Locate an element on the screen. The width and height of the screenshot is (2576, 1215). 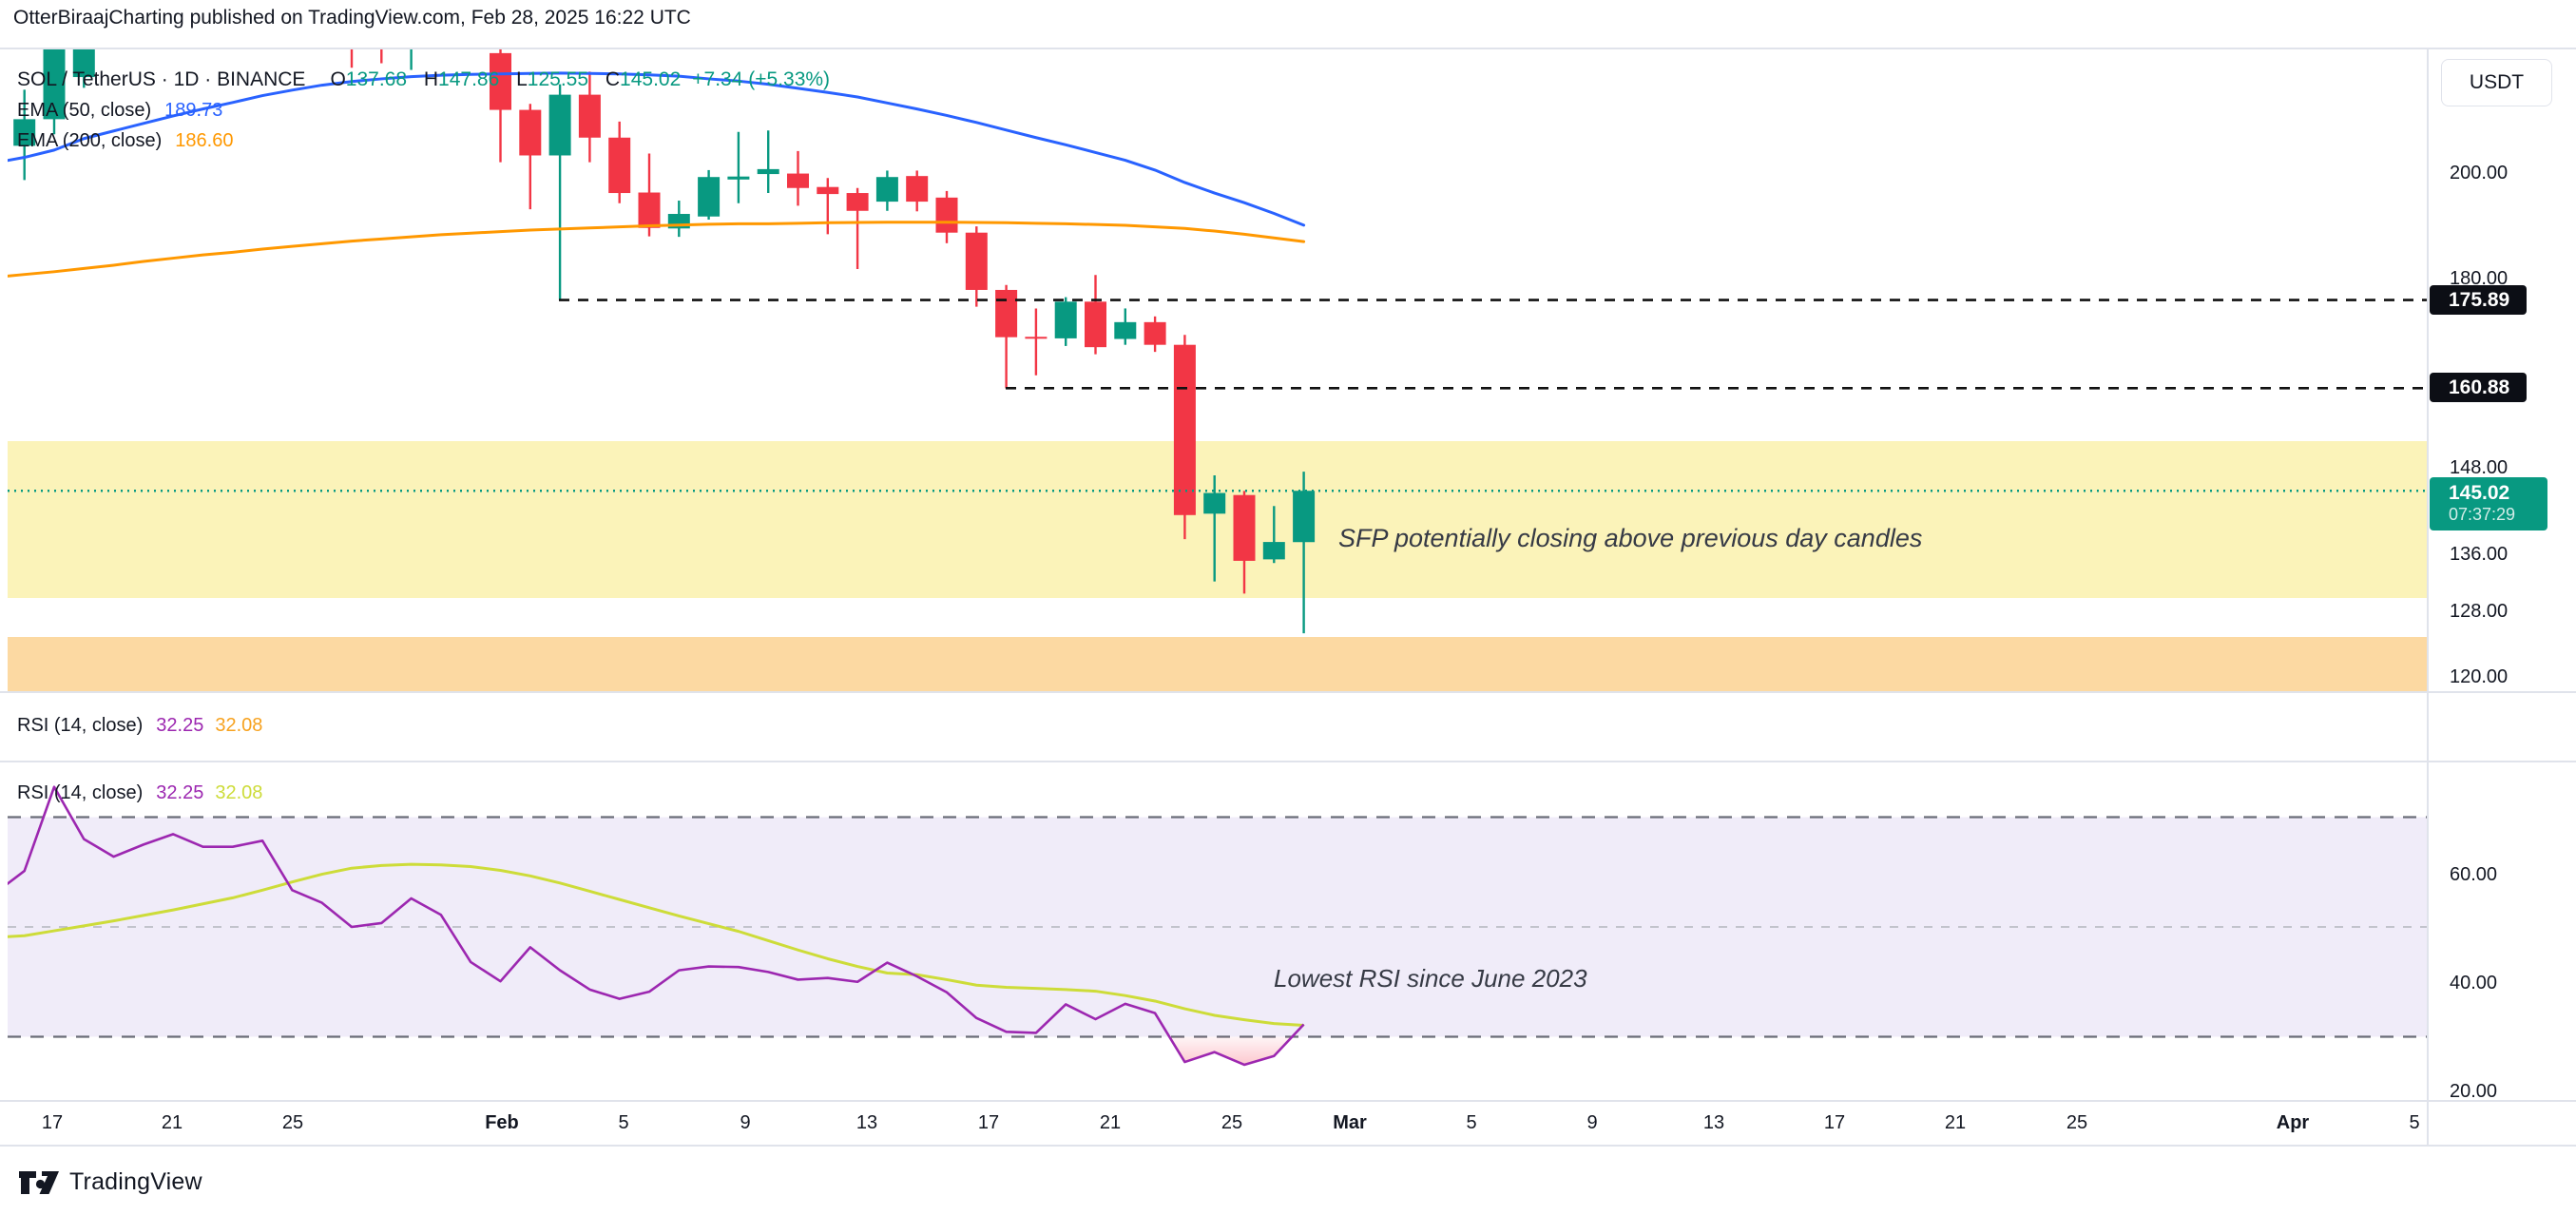
price-tick-label: 148.00 is located at coordinates (2479, 467).